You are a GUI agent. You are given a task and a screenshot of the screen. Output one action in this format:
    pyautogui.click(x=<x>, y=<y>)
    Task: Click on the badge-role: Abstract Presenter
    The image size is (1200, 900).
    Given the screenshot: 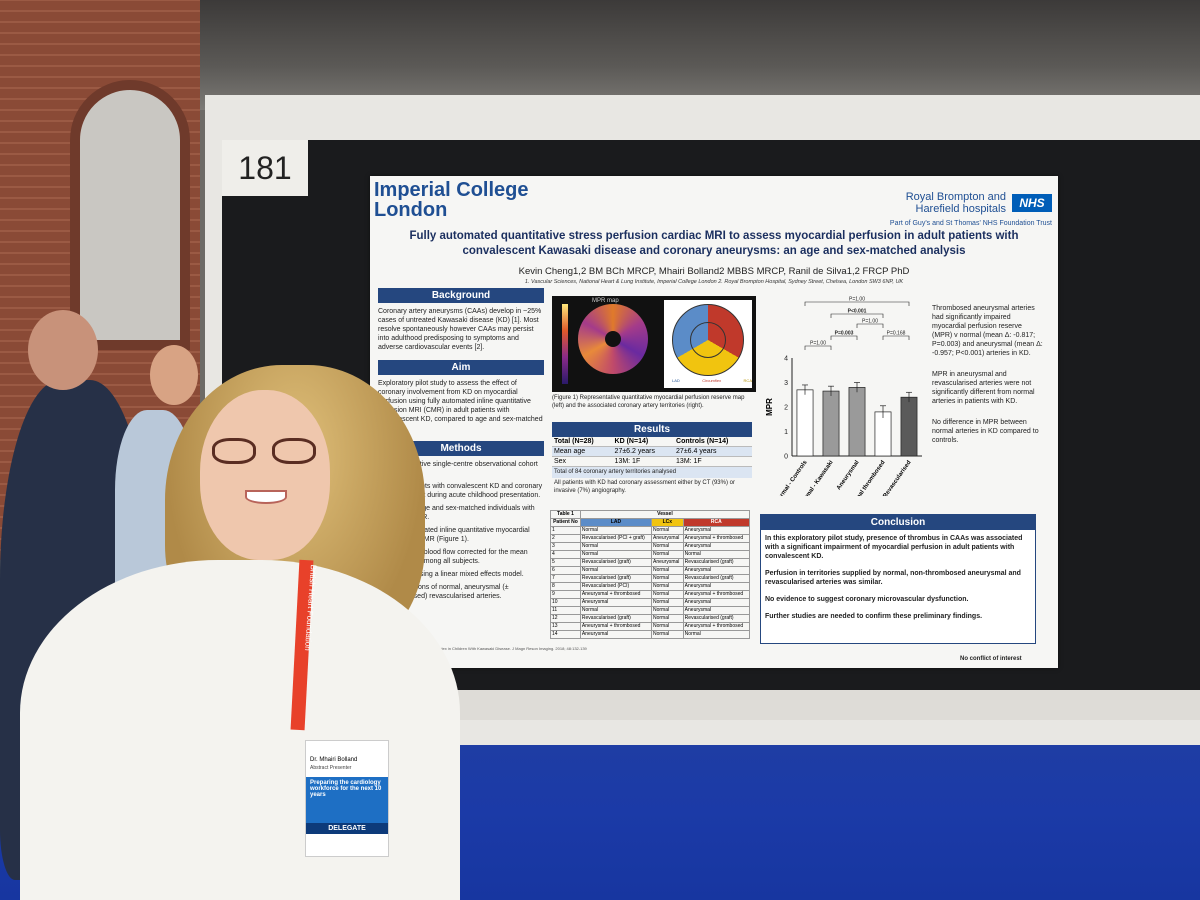 What is the action you would take?
    pyautogui.click(x=331, y=768)
    